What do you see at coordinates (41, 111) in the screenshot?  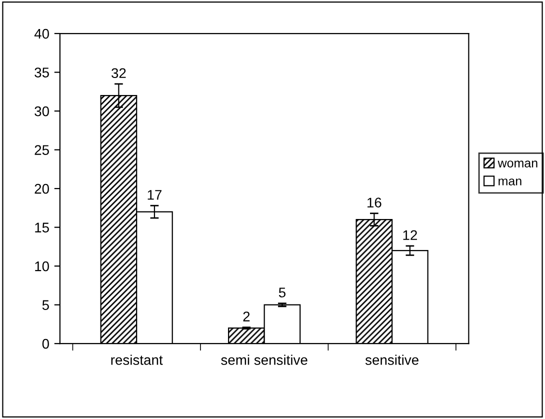 I see `y-tick-label: 30` at bounding box center [41, 111].